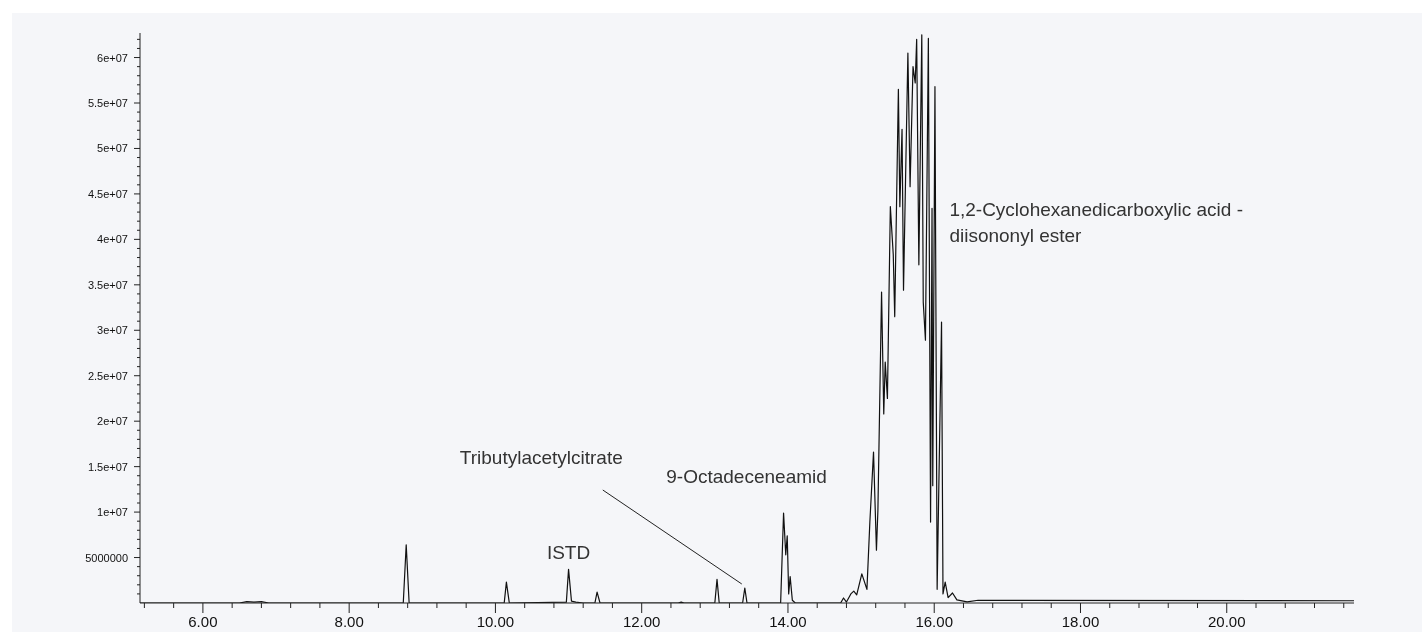 This screenshot has width=1422, height=632. Describe the element at coordinates (112, 239) in the screenshot. I see `y-tick-label: 4e+07` at that location.